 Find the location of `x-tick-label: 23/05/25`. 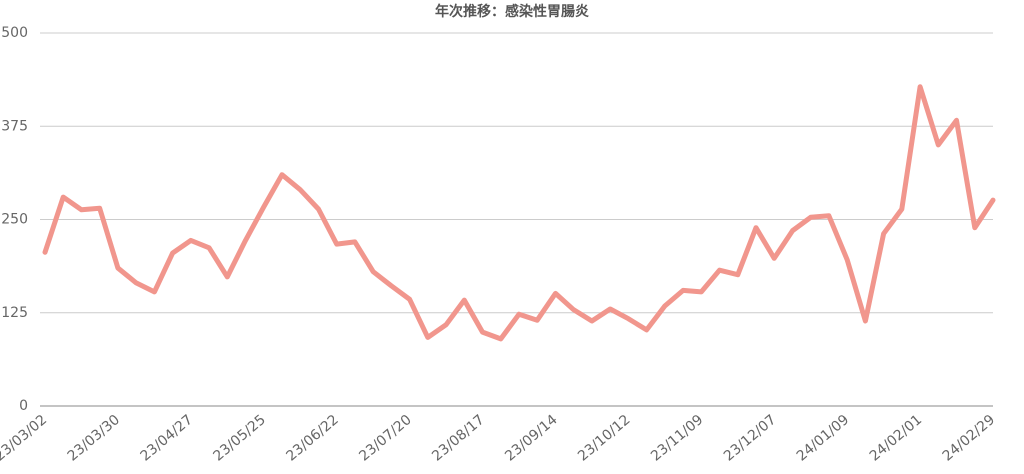

x-tick-label: 23/05/25 is located at coordinates (239, 438).